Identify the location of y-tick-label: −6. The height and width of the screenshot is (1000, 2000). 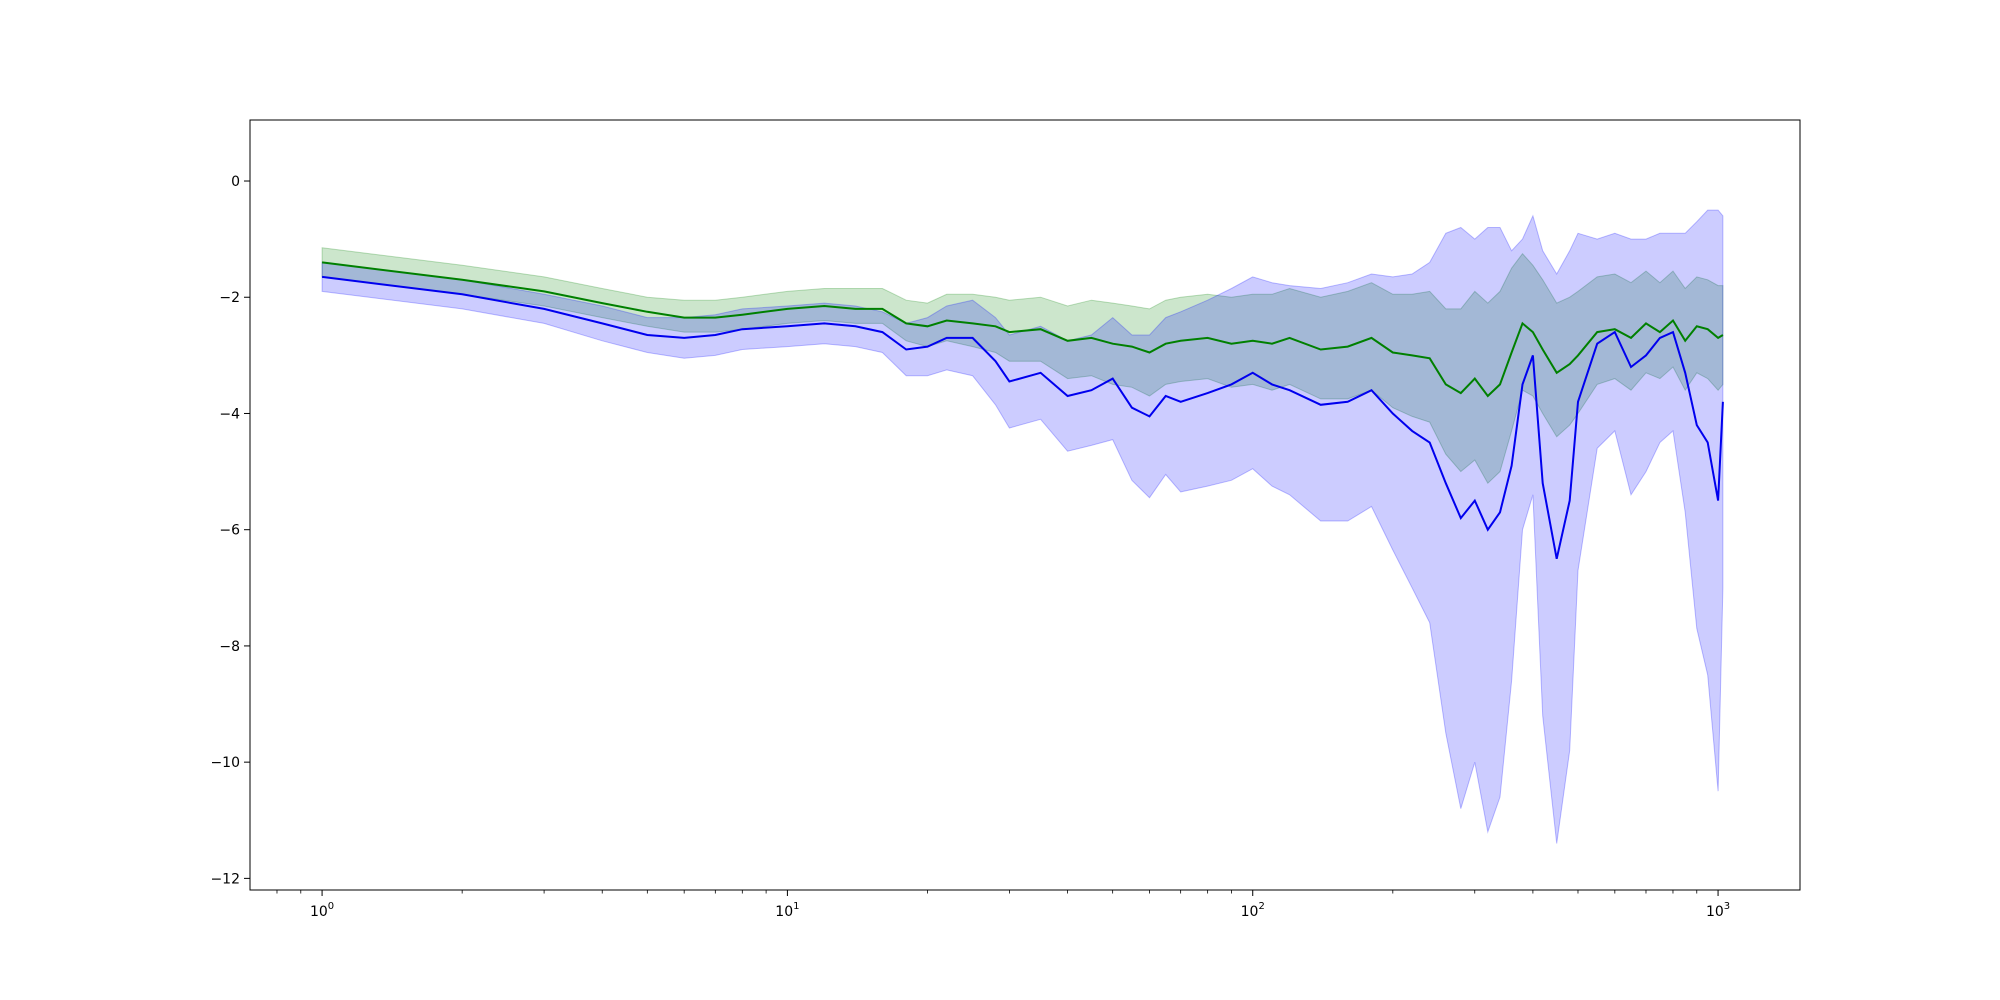
(229, 531).